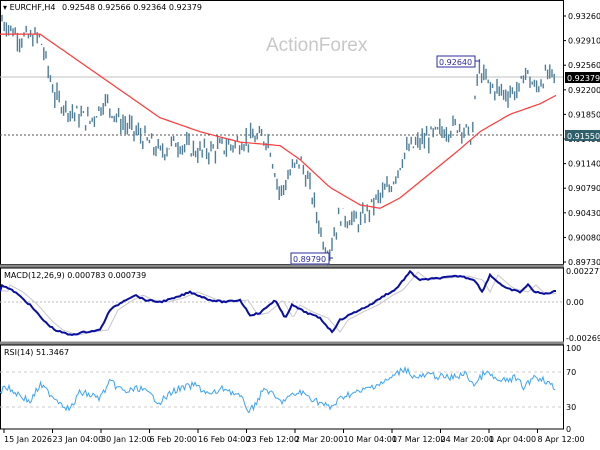 The height and width of the screenshot is (450, 600). Describe the element at coordinates (132, 7) in the screenshot. I see `ohlc-values: 0.92548 0.92566 0.92364 0.92379` at that location.